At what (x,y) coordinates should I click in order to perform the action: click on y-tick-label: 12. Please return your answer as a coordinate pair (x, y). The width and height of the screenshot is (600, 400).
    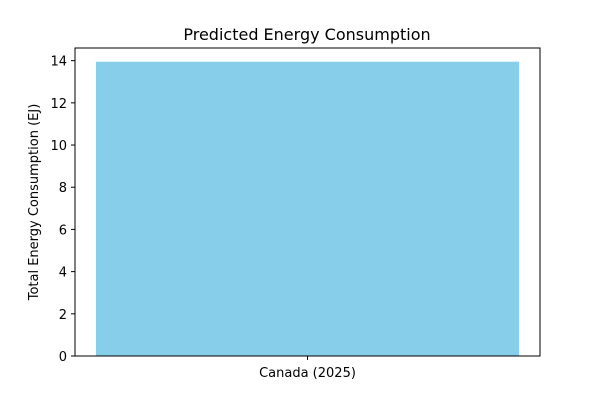
    Looking at the image, I should click on (58, 104).